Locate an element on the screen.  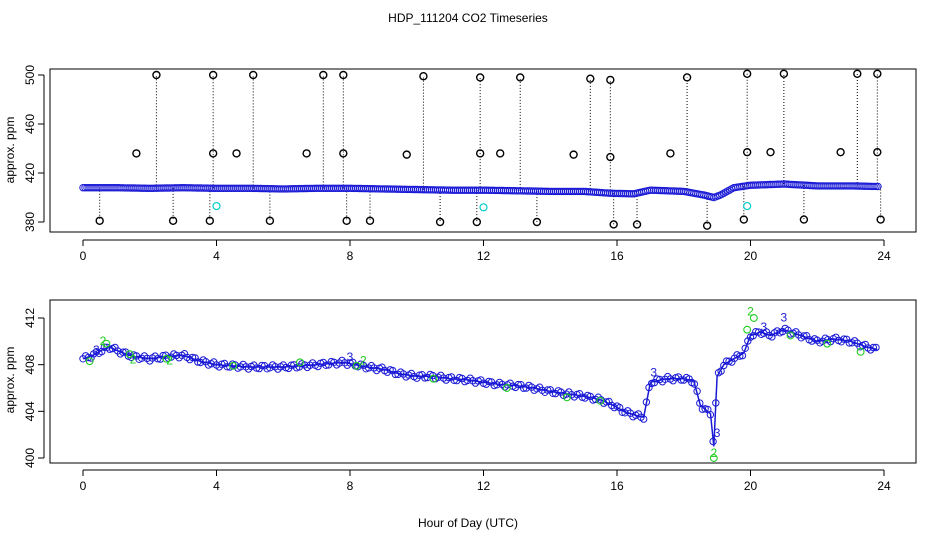
bottom-y-tick-label: 408 is located at coordinates (30, 364).